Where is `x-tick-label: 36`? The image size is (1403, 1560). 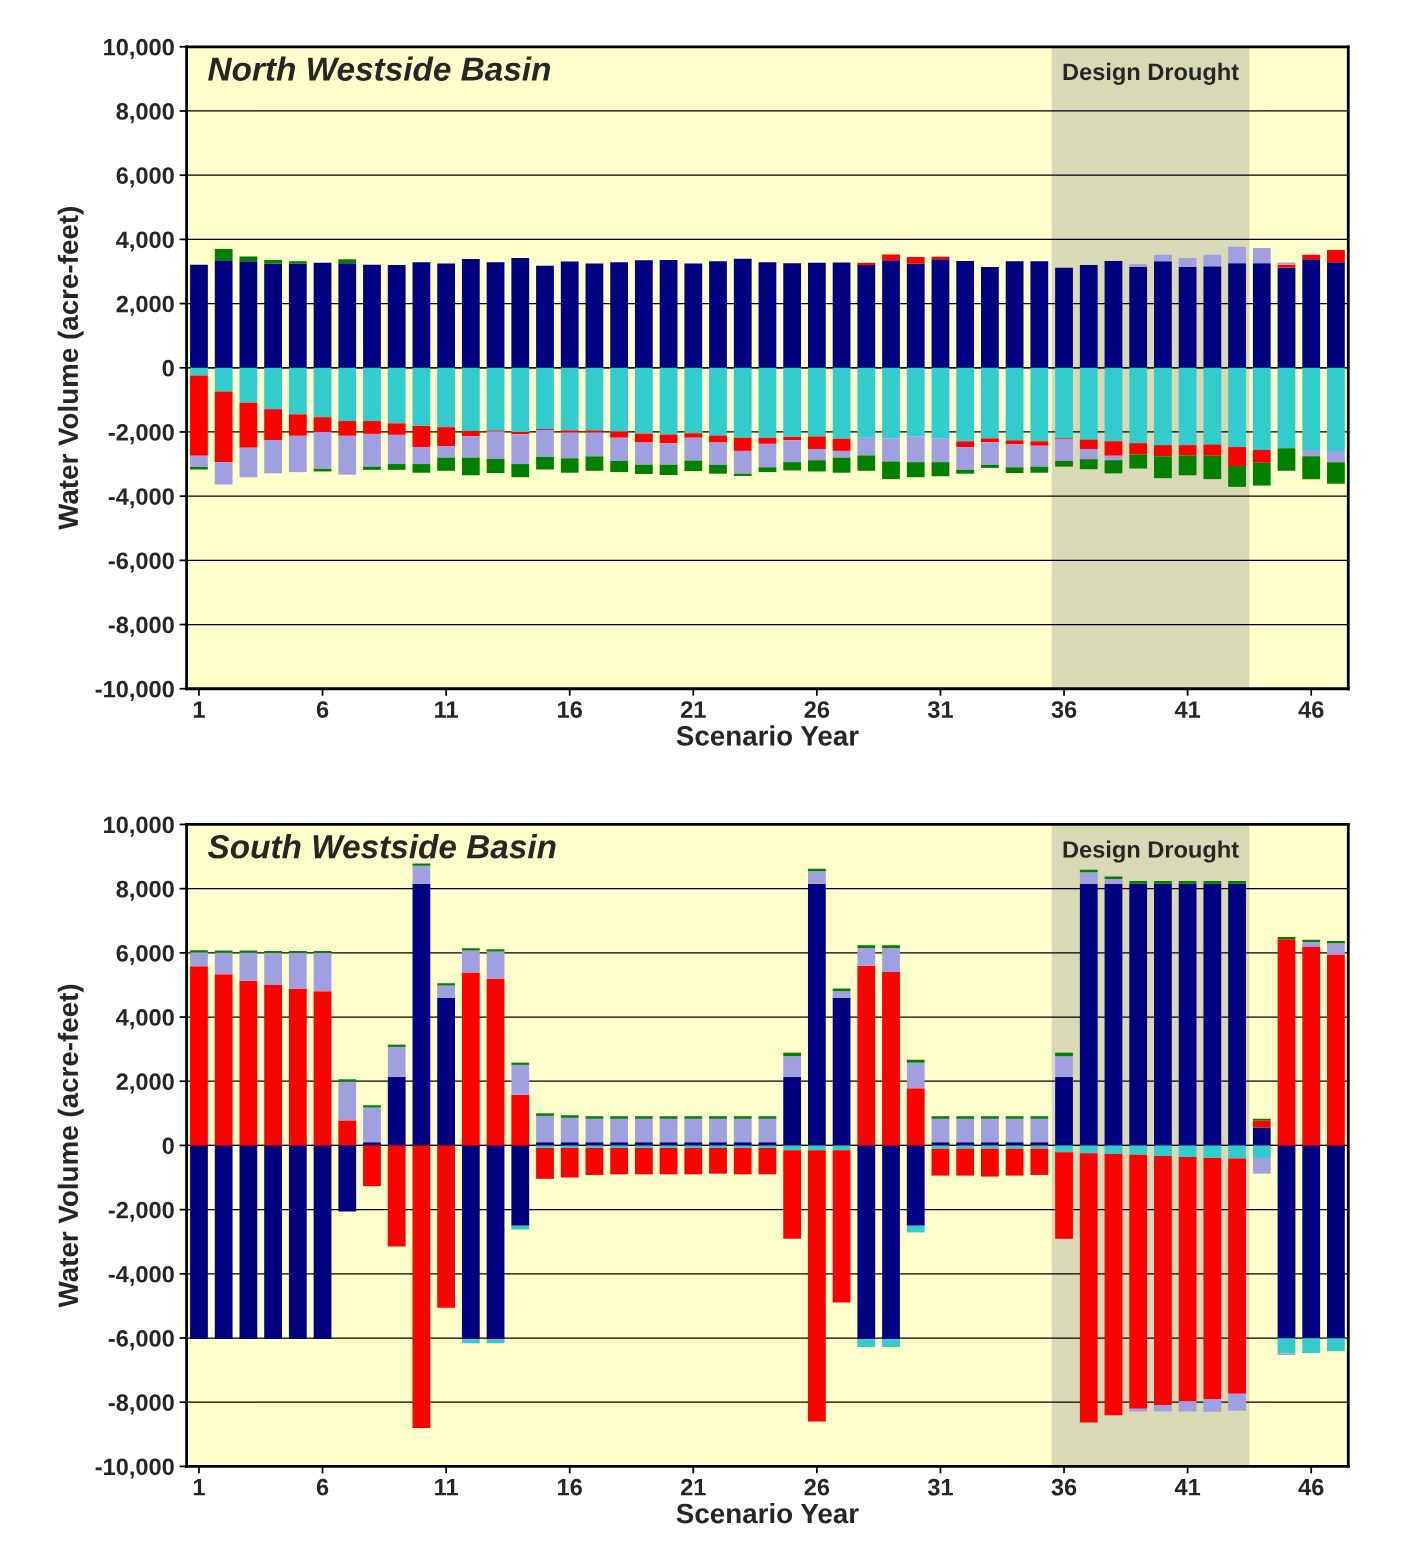
x-tick-label: 36 is located at coordinates (1064, 709).